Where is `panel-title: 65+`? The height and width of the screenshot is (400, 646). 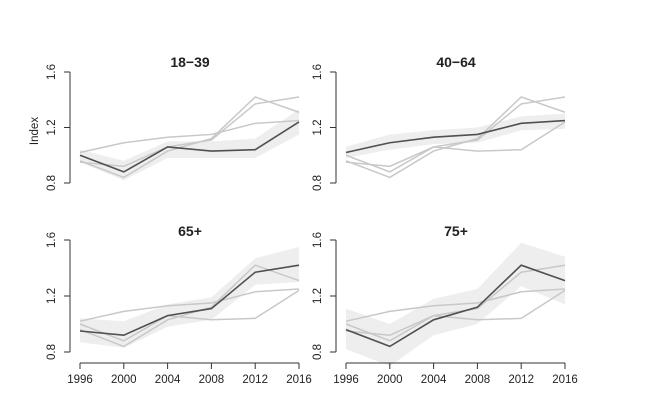 panel-title: 65+ is located at coordinates (190, 231).